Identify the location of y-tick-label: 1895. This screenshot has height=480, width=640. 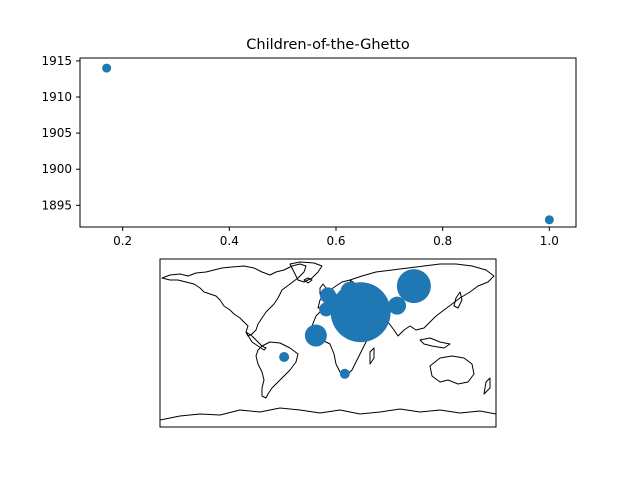
(56, 205).